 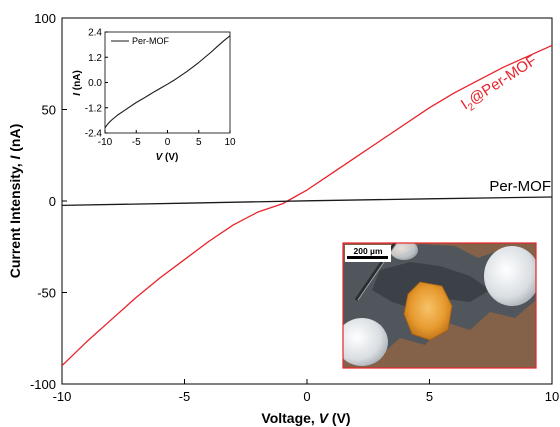 What do you see at coordinates (15, 201) in the screenshot?
I see `y-axis-label: Current Intensity, I (nA)` at bounding box center [15, 201].